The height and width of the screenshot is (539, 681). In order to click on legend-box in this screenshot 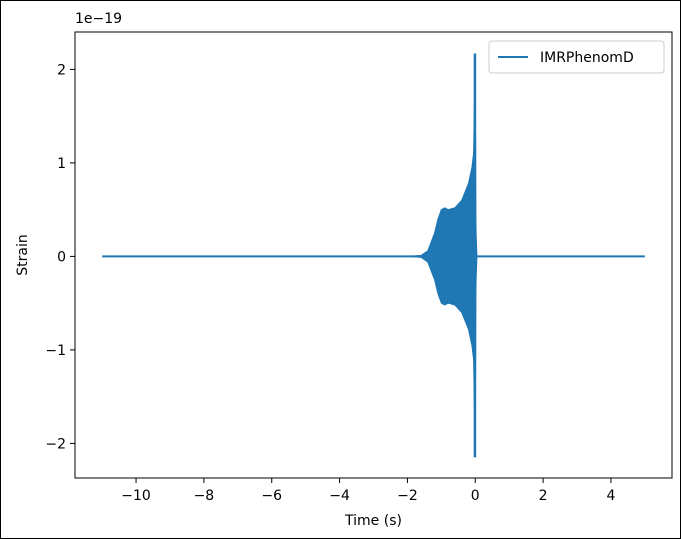, I will do `click(576, 57)`.